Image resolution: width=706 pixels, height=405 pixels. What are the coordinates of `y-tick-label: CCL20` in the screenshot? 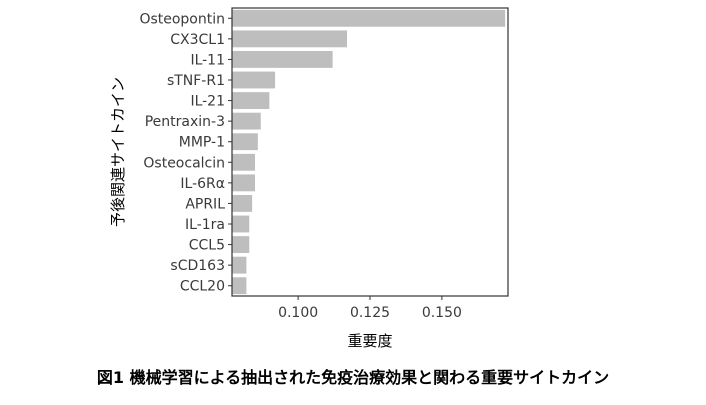 It's located at (202, 287).